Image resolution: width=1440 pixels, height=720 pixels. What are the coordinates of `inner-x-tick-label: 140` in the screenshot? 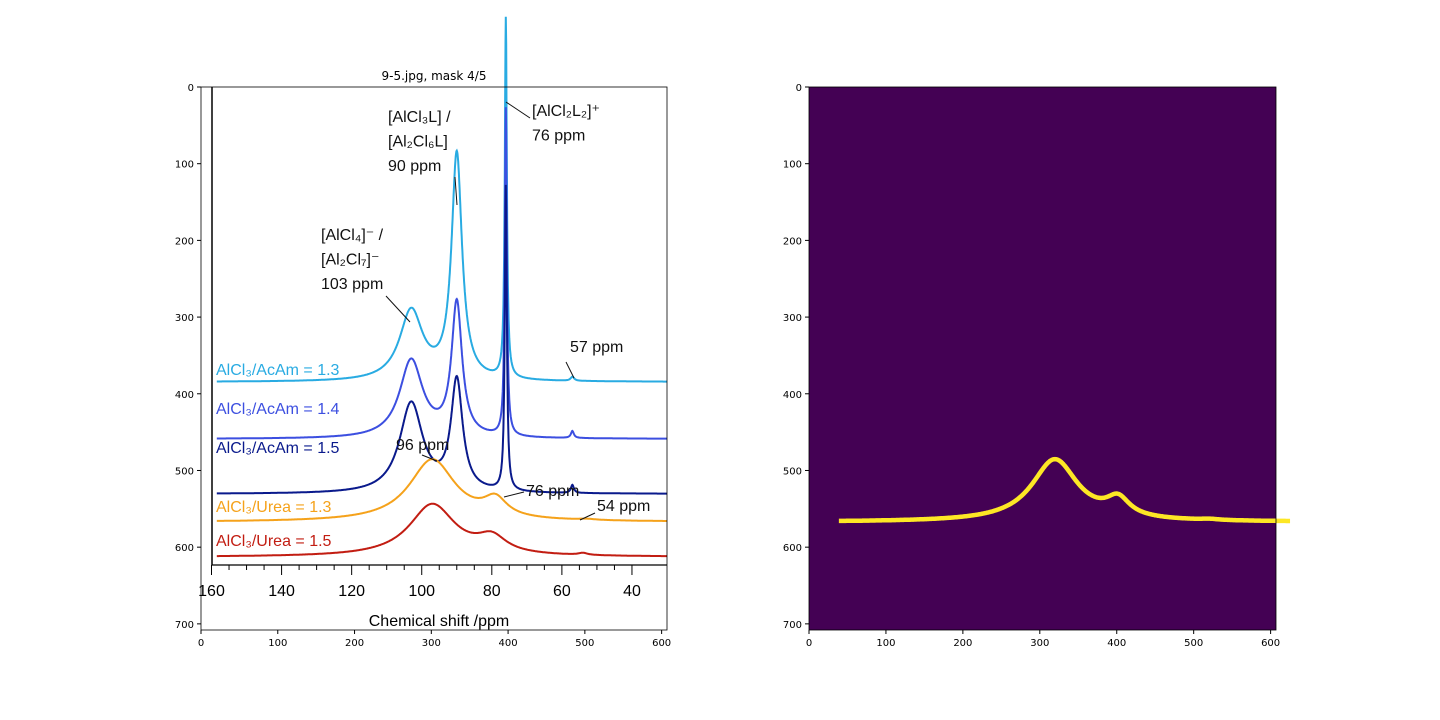 It's located at (281, 591).